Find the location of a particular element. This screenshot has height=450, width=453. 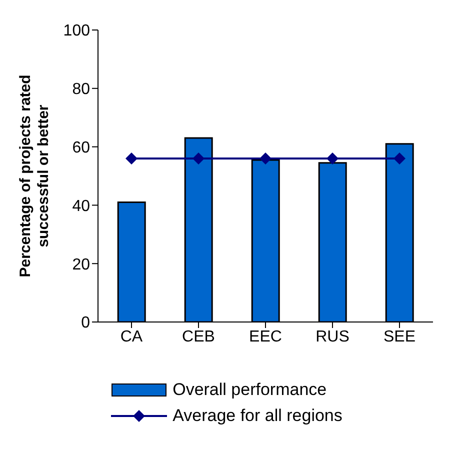

y-tick-label: 0 is located at coordinates (85, 323).